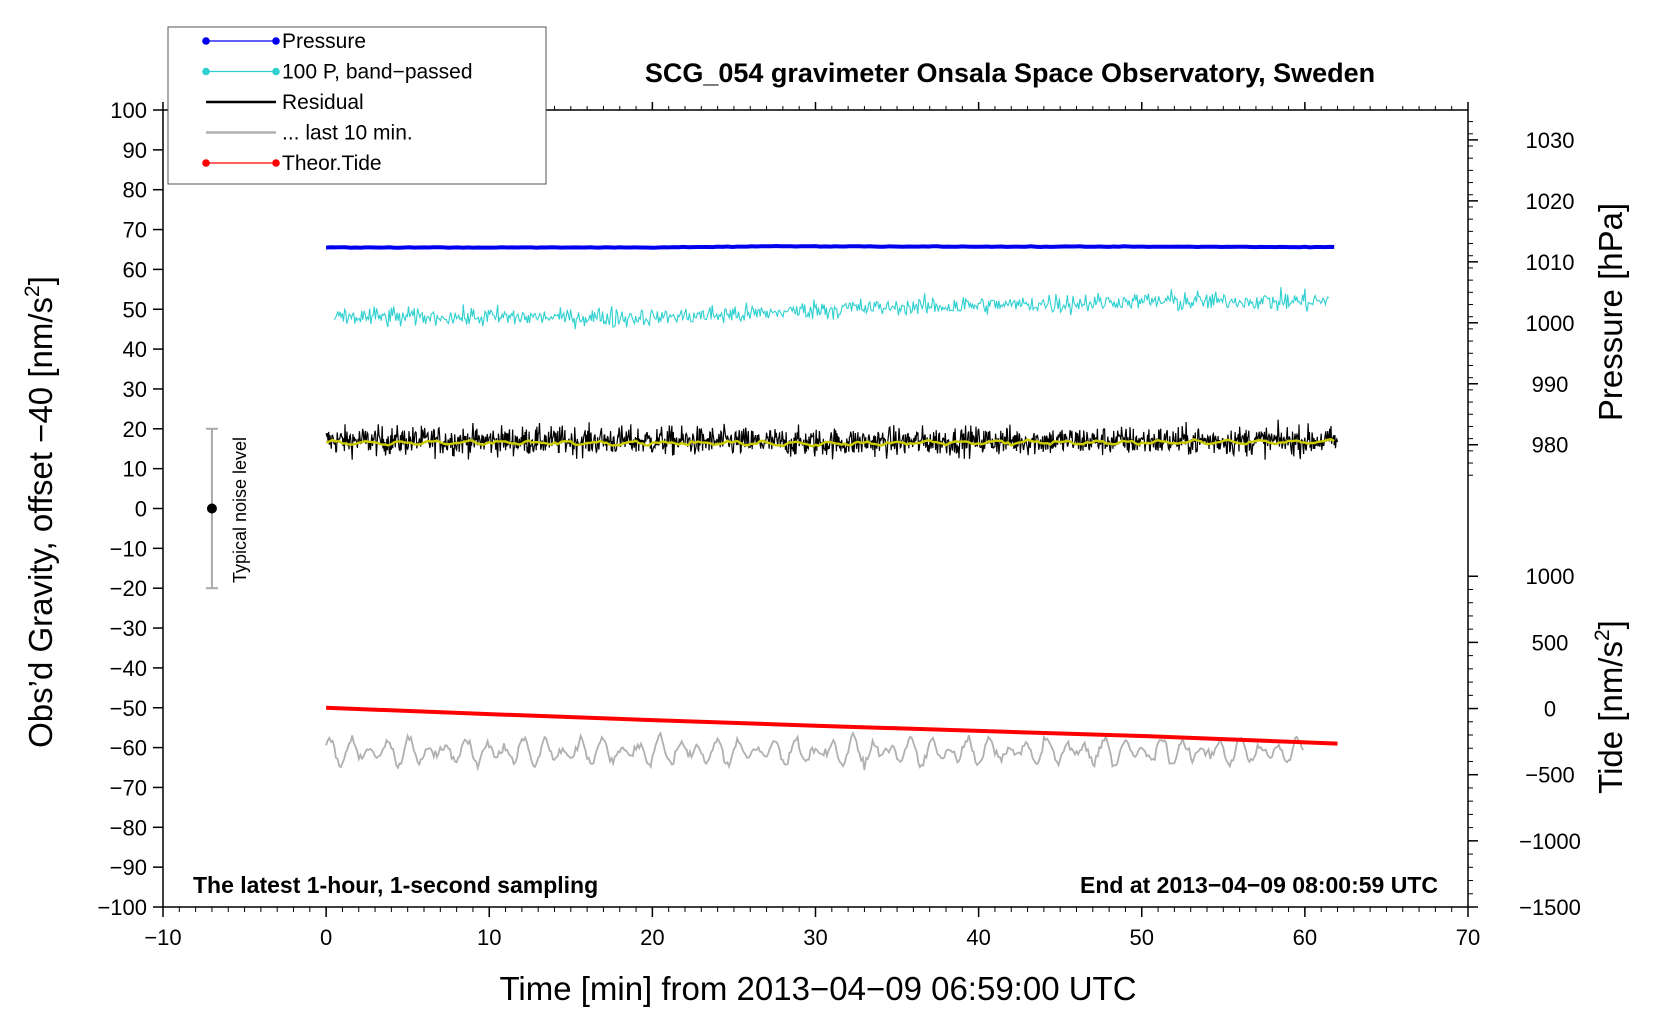  I want to click on pressure-tick-label: 990, so click(1550, 384).